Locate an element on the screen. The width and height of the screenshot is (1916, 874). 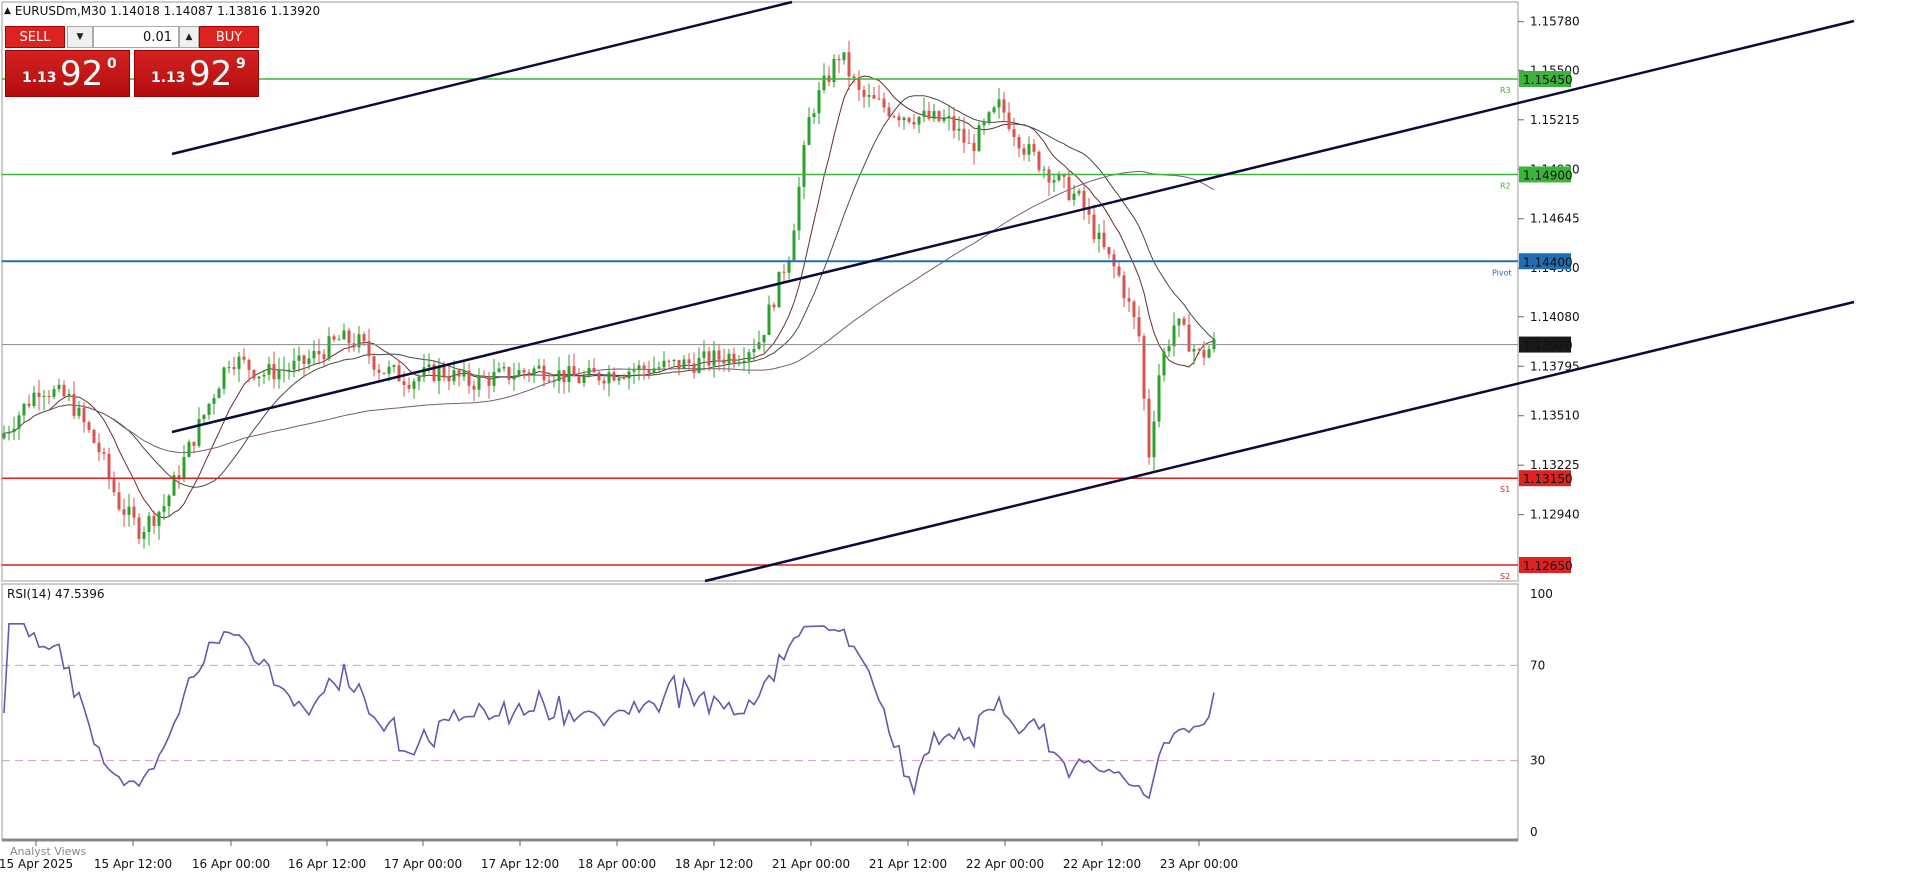
buy-price-box: 1.13 92 9 is located at coordinates (196, 73).